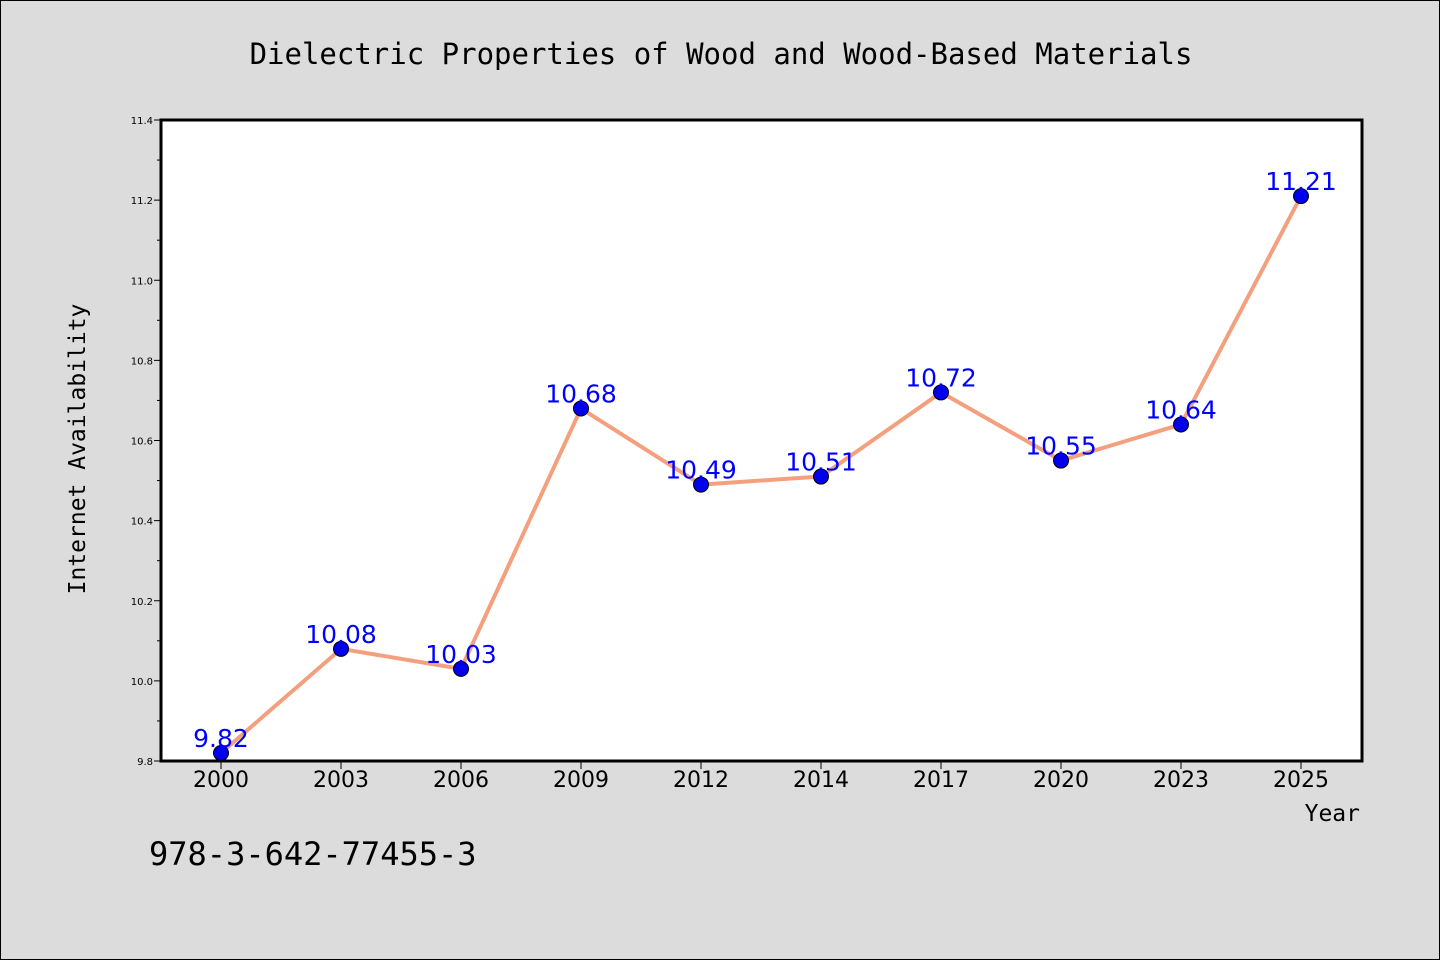 The image size is (1440, 960). What do you see at coordinates (142, 522) in the screenshot?
I see `y-tick-label: 10.4` at bounding box center [142, 522].